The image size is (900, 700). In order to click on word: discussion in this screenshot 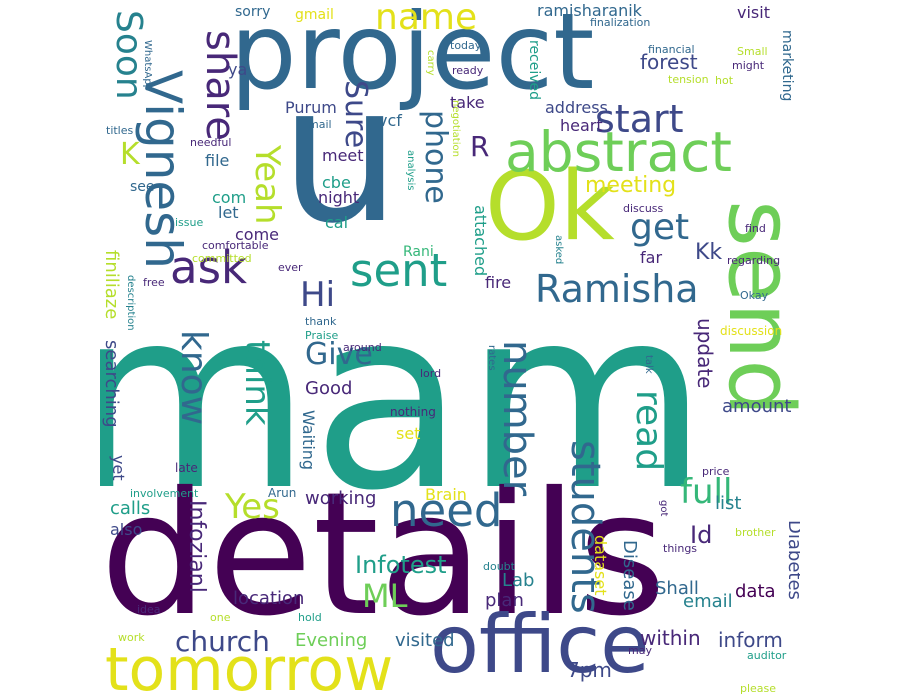, I will do `click(751, 331)`.